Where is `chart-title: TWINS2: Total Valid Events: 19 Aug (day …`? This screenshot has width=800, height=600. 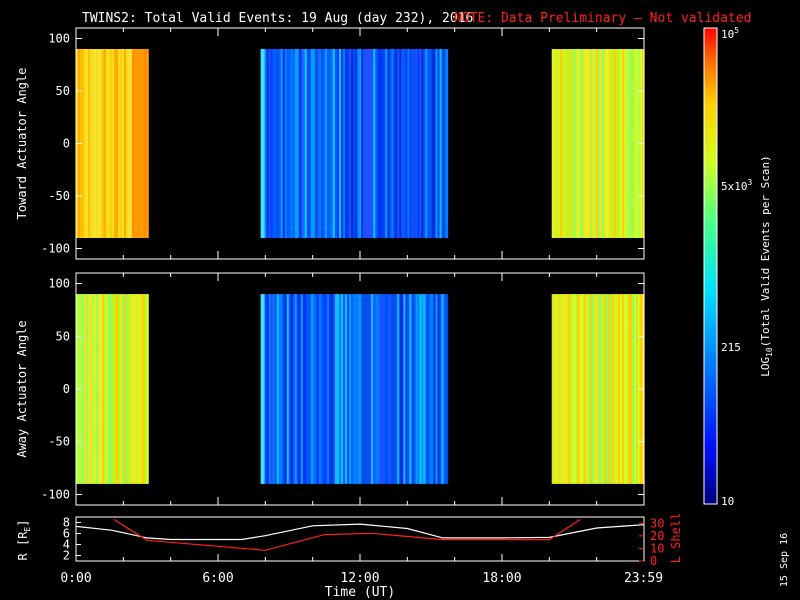 chart-title: TWINS2: Total Valid Events: 19 Aug (day … is located at coordinates (277, 18).